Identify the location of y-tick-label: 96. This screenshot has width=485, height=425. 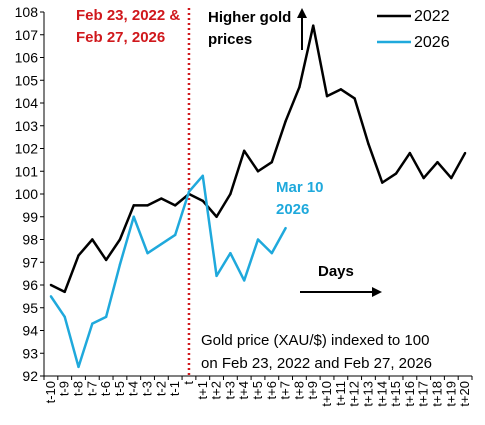
(30, 285).